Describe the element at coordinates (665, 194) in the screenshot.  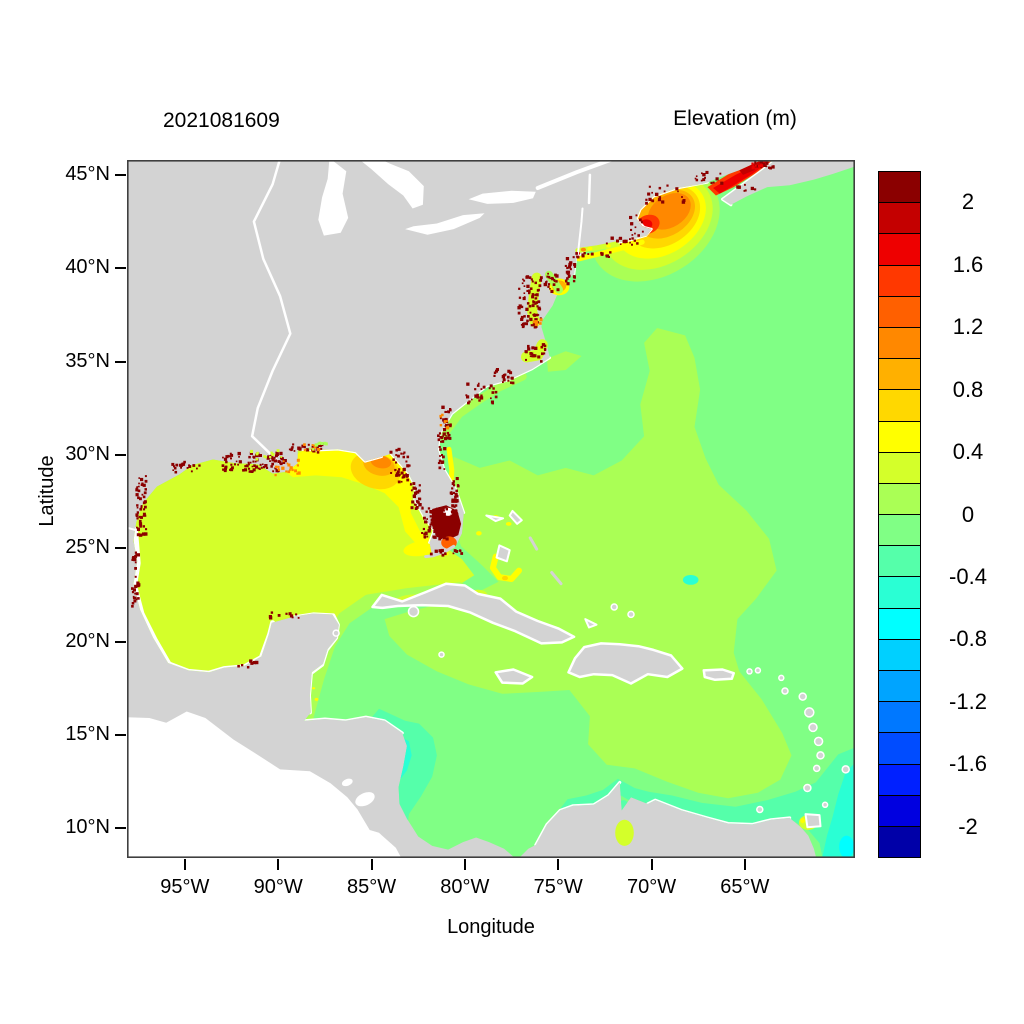
I see `speckles-maine` at that location.